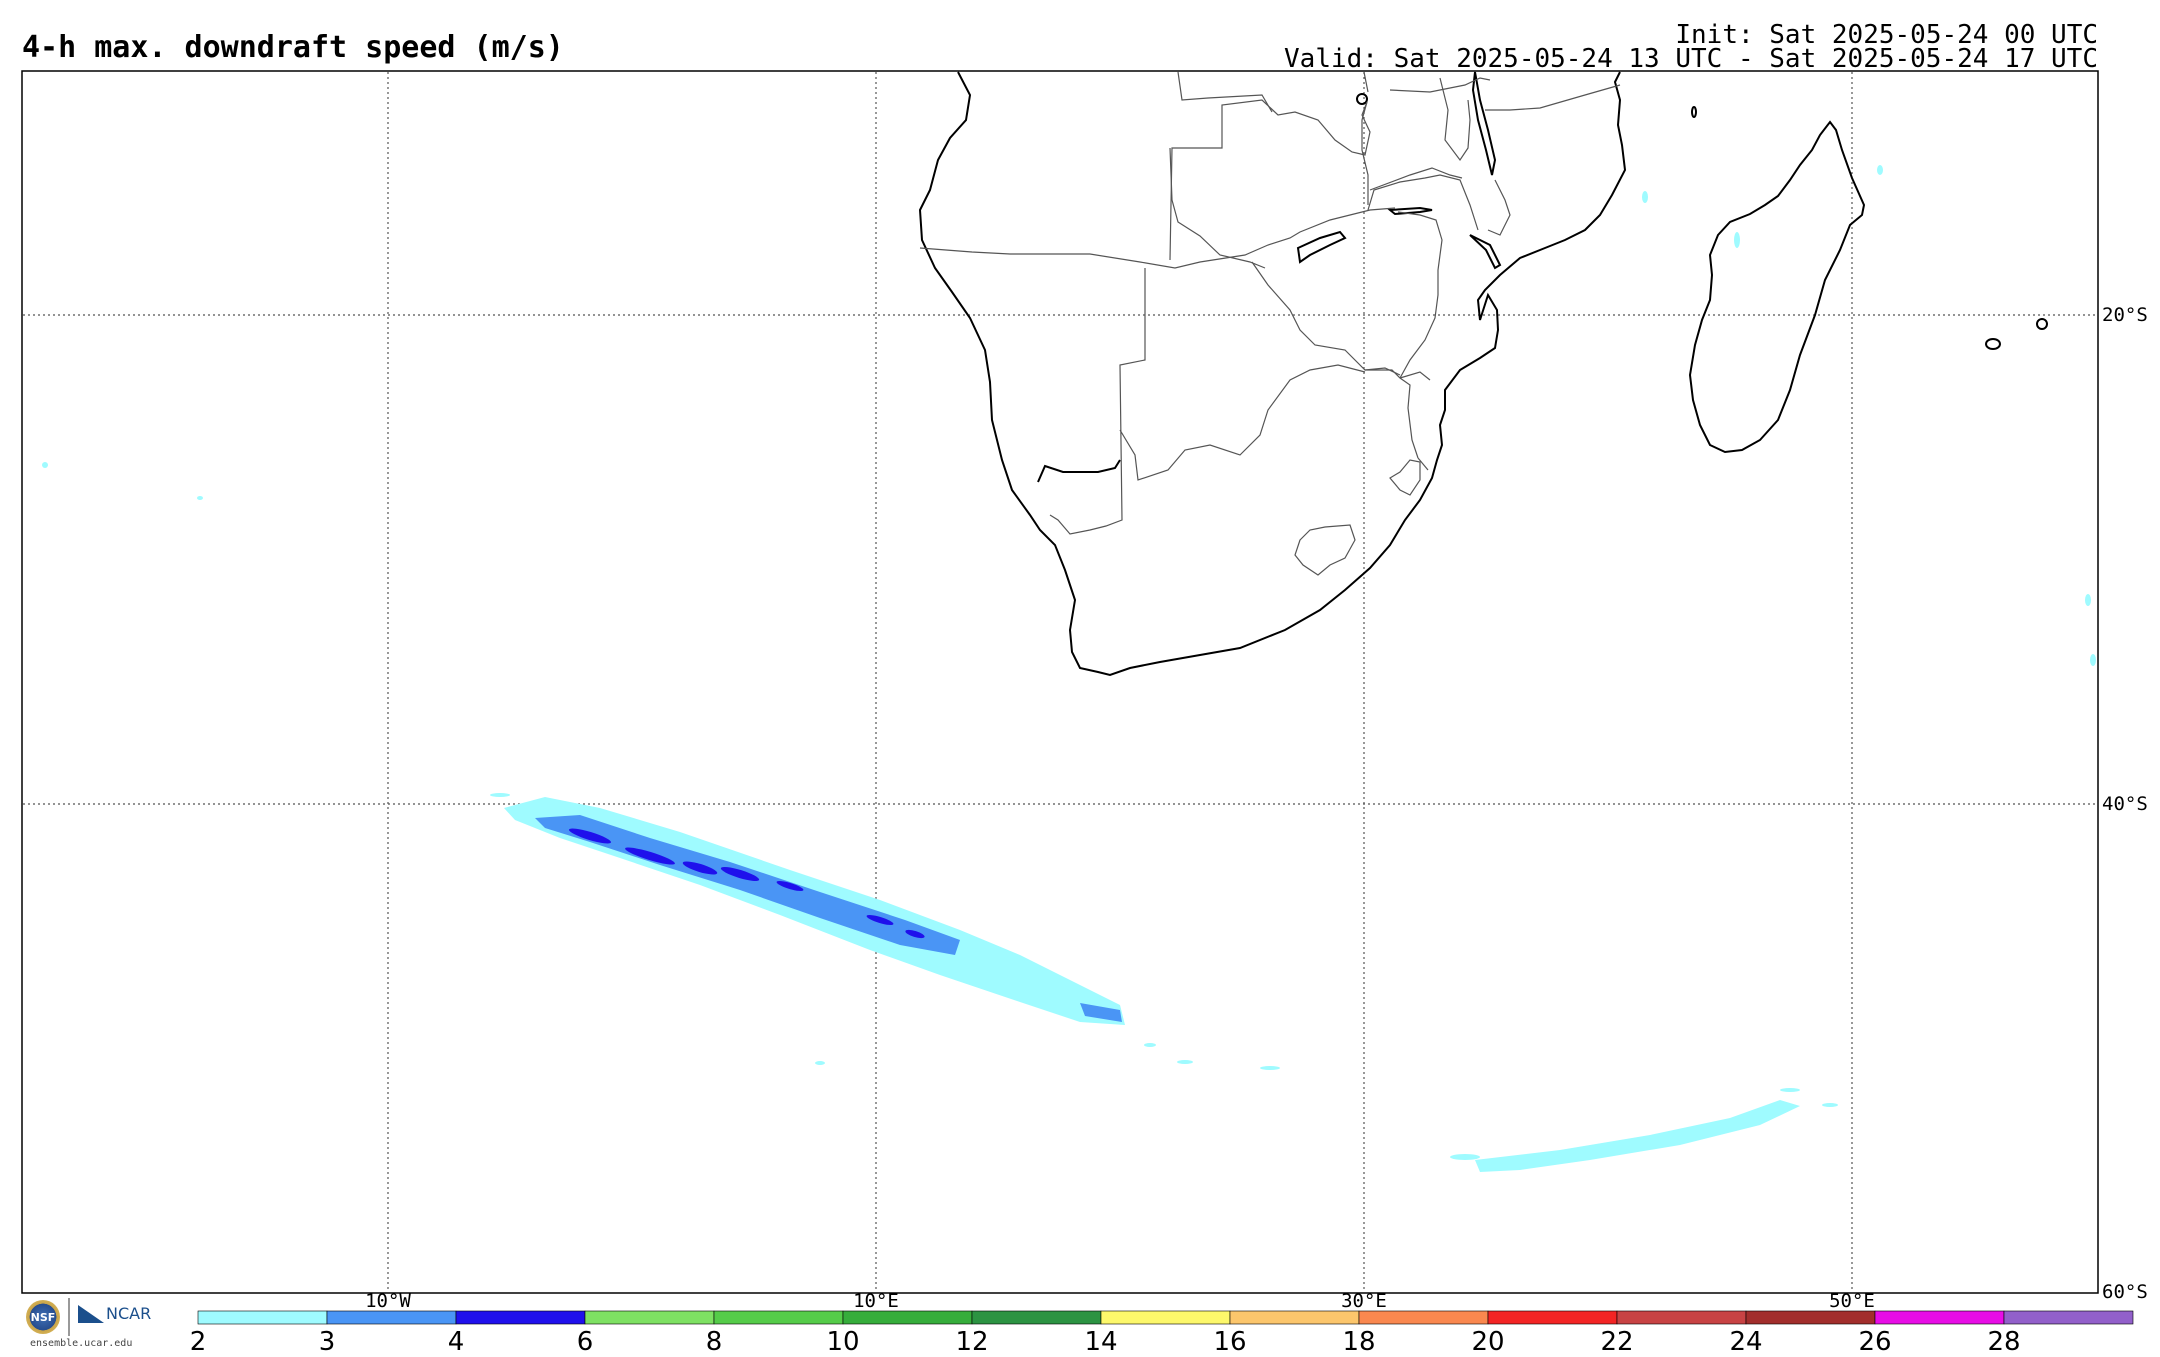  Describe the element at coordinates (1488, 1342) in the screenshot. I see `colorbar-tick-label: 20` at that location.